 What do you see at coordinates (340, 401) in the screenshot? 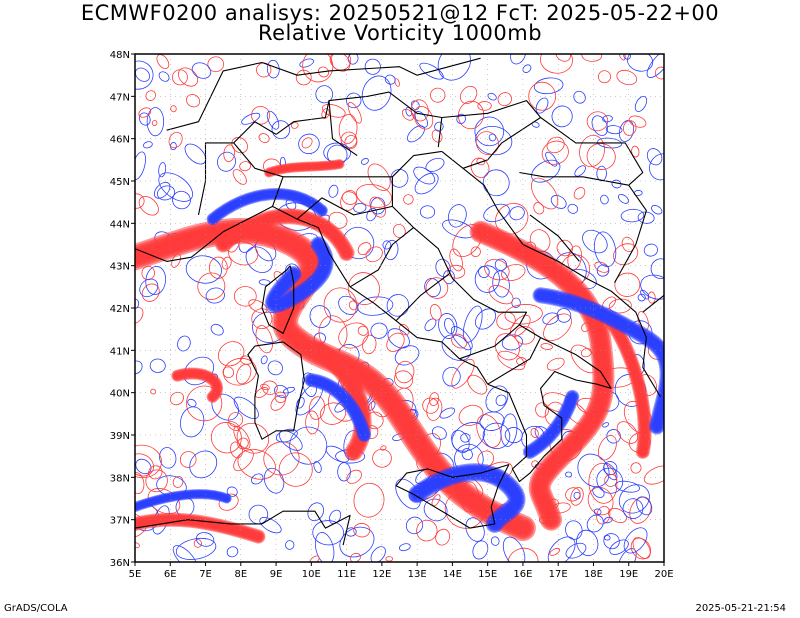
I see `vorticity-band` at bounding box center [340, 401].